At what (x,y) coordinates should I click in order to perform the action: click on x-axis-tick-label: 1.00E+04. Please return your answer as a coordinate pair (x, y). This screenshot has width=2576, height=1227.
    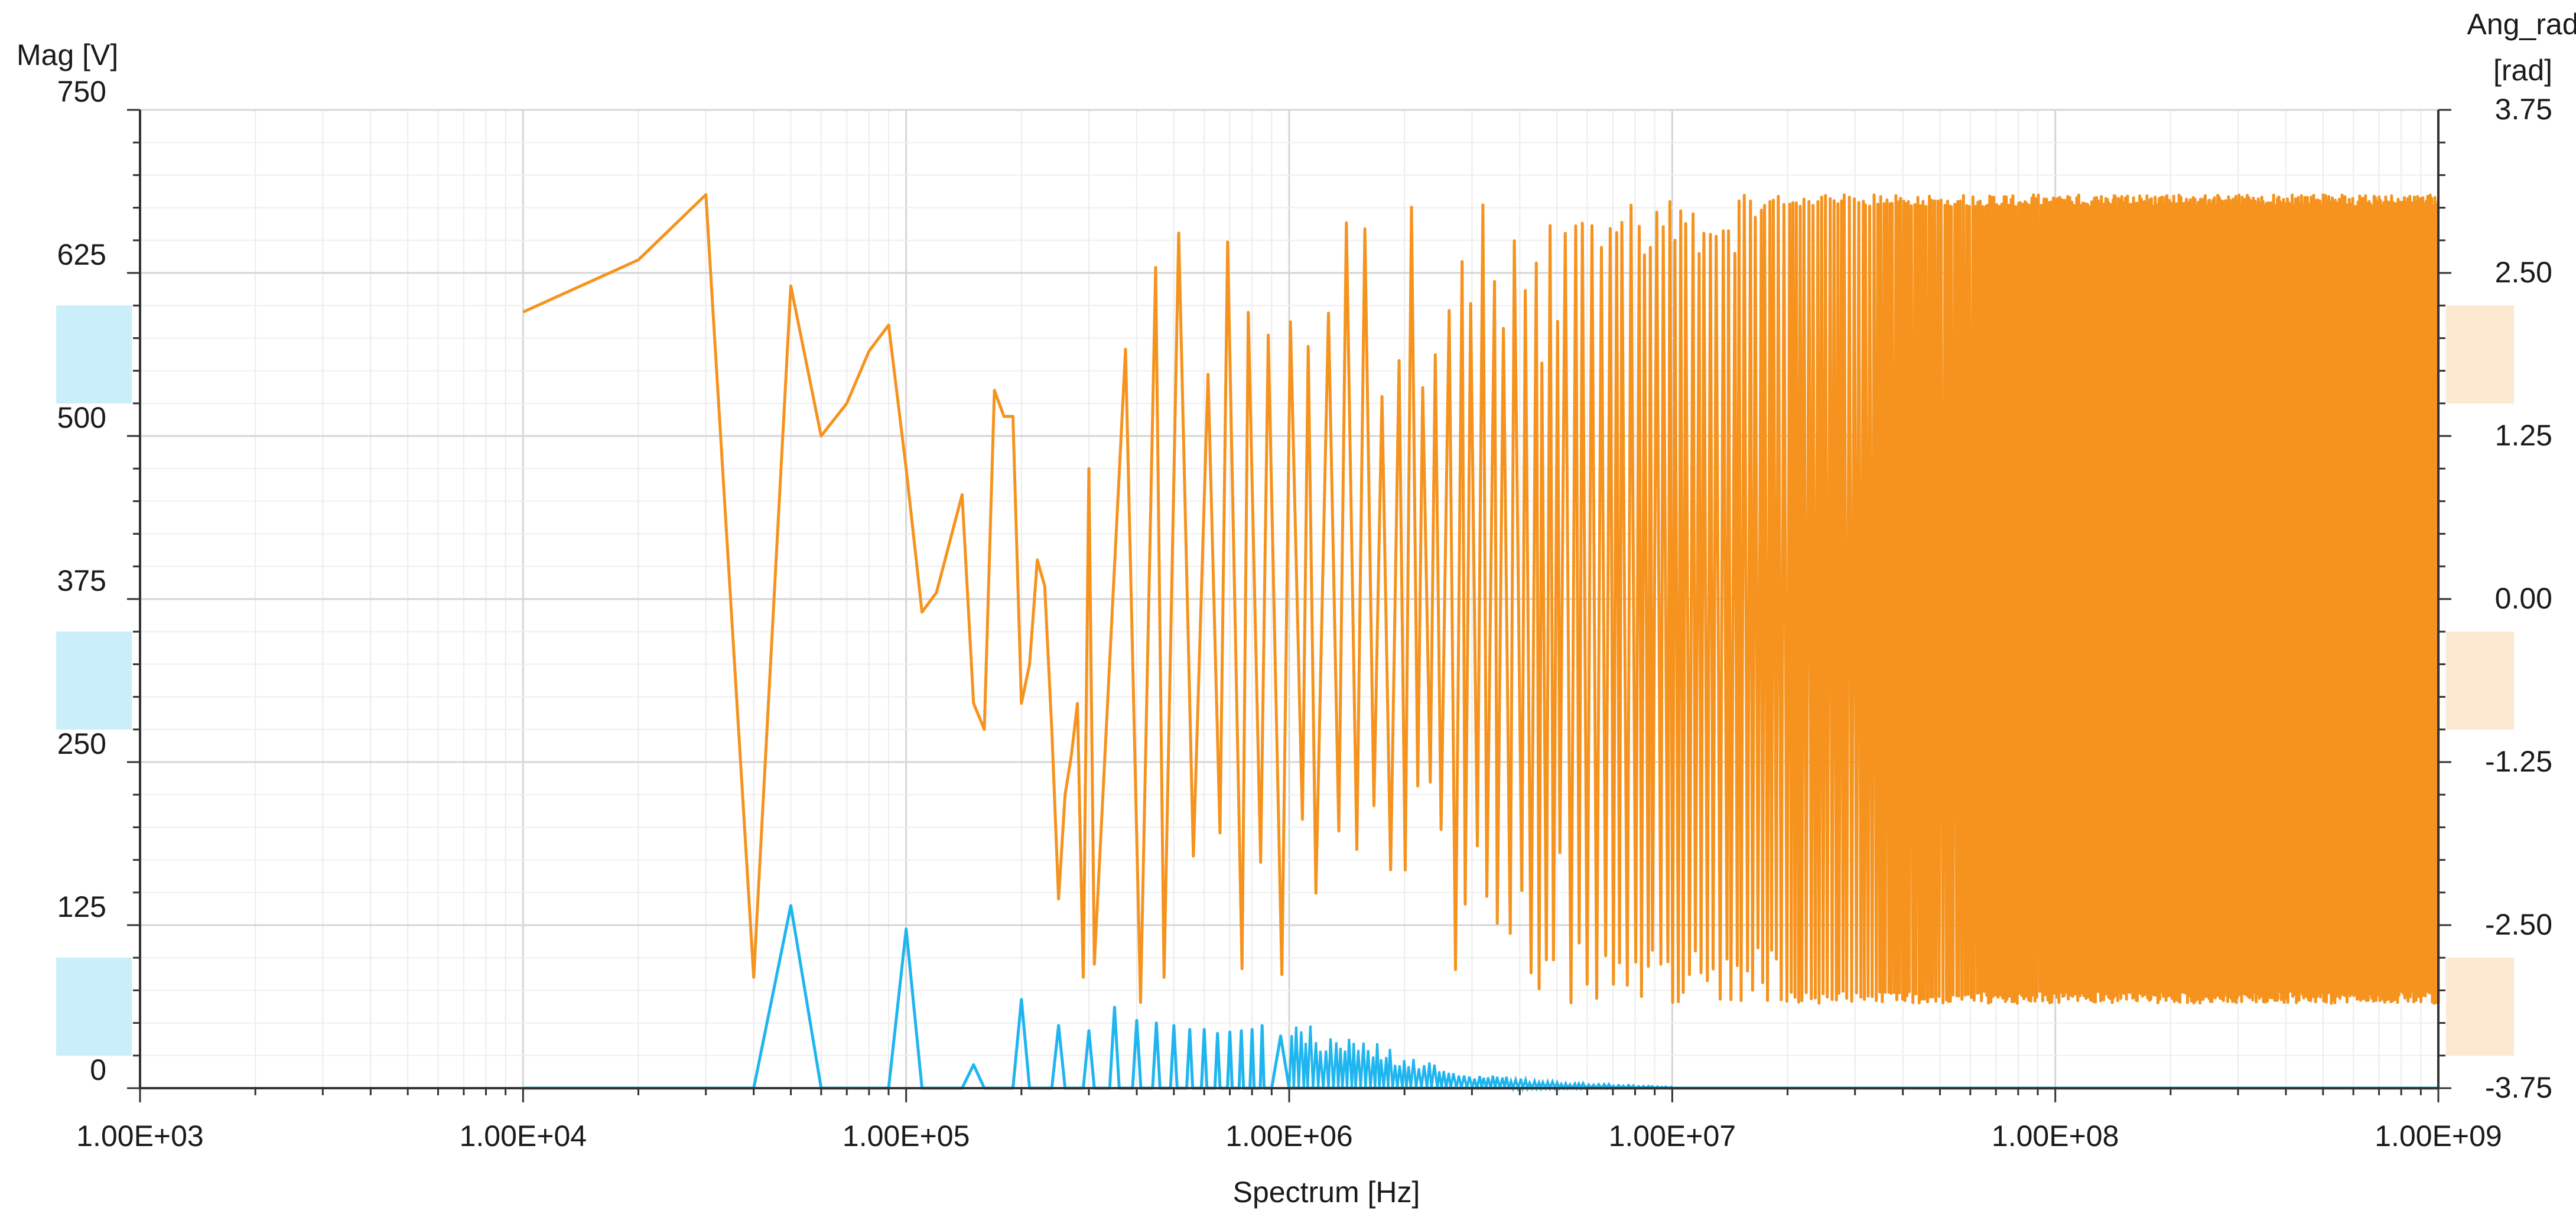
    Looking at the image, I should click on (523, 1136).